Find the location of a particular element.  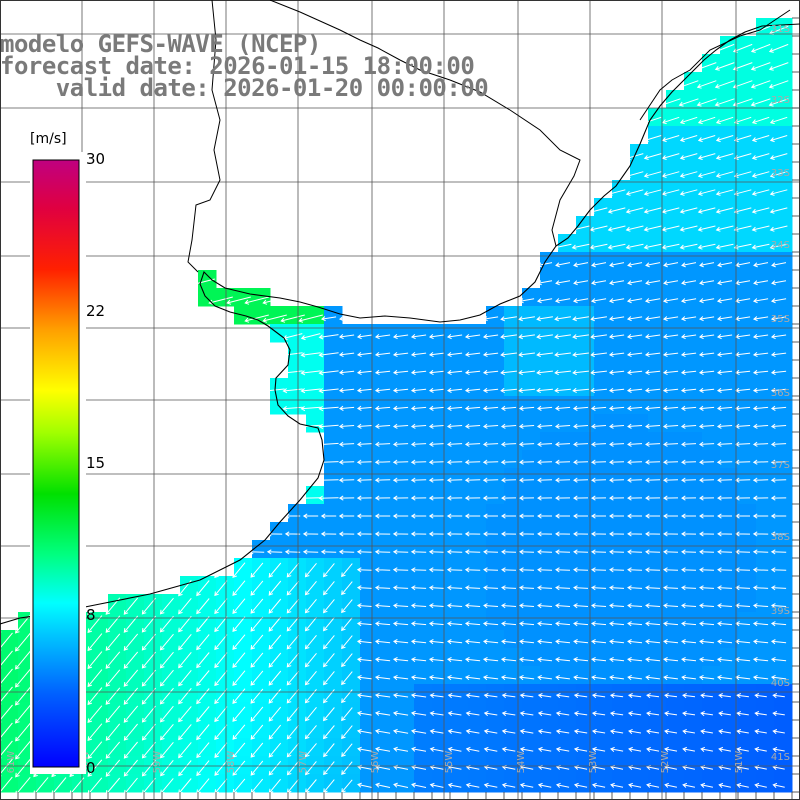

latitude-label: 32S is located at coordinates (780, 100).